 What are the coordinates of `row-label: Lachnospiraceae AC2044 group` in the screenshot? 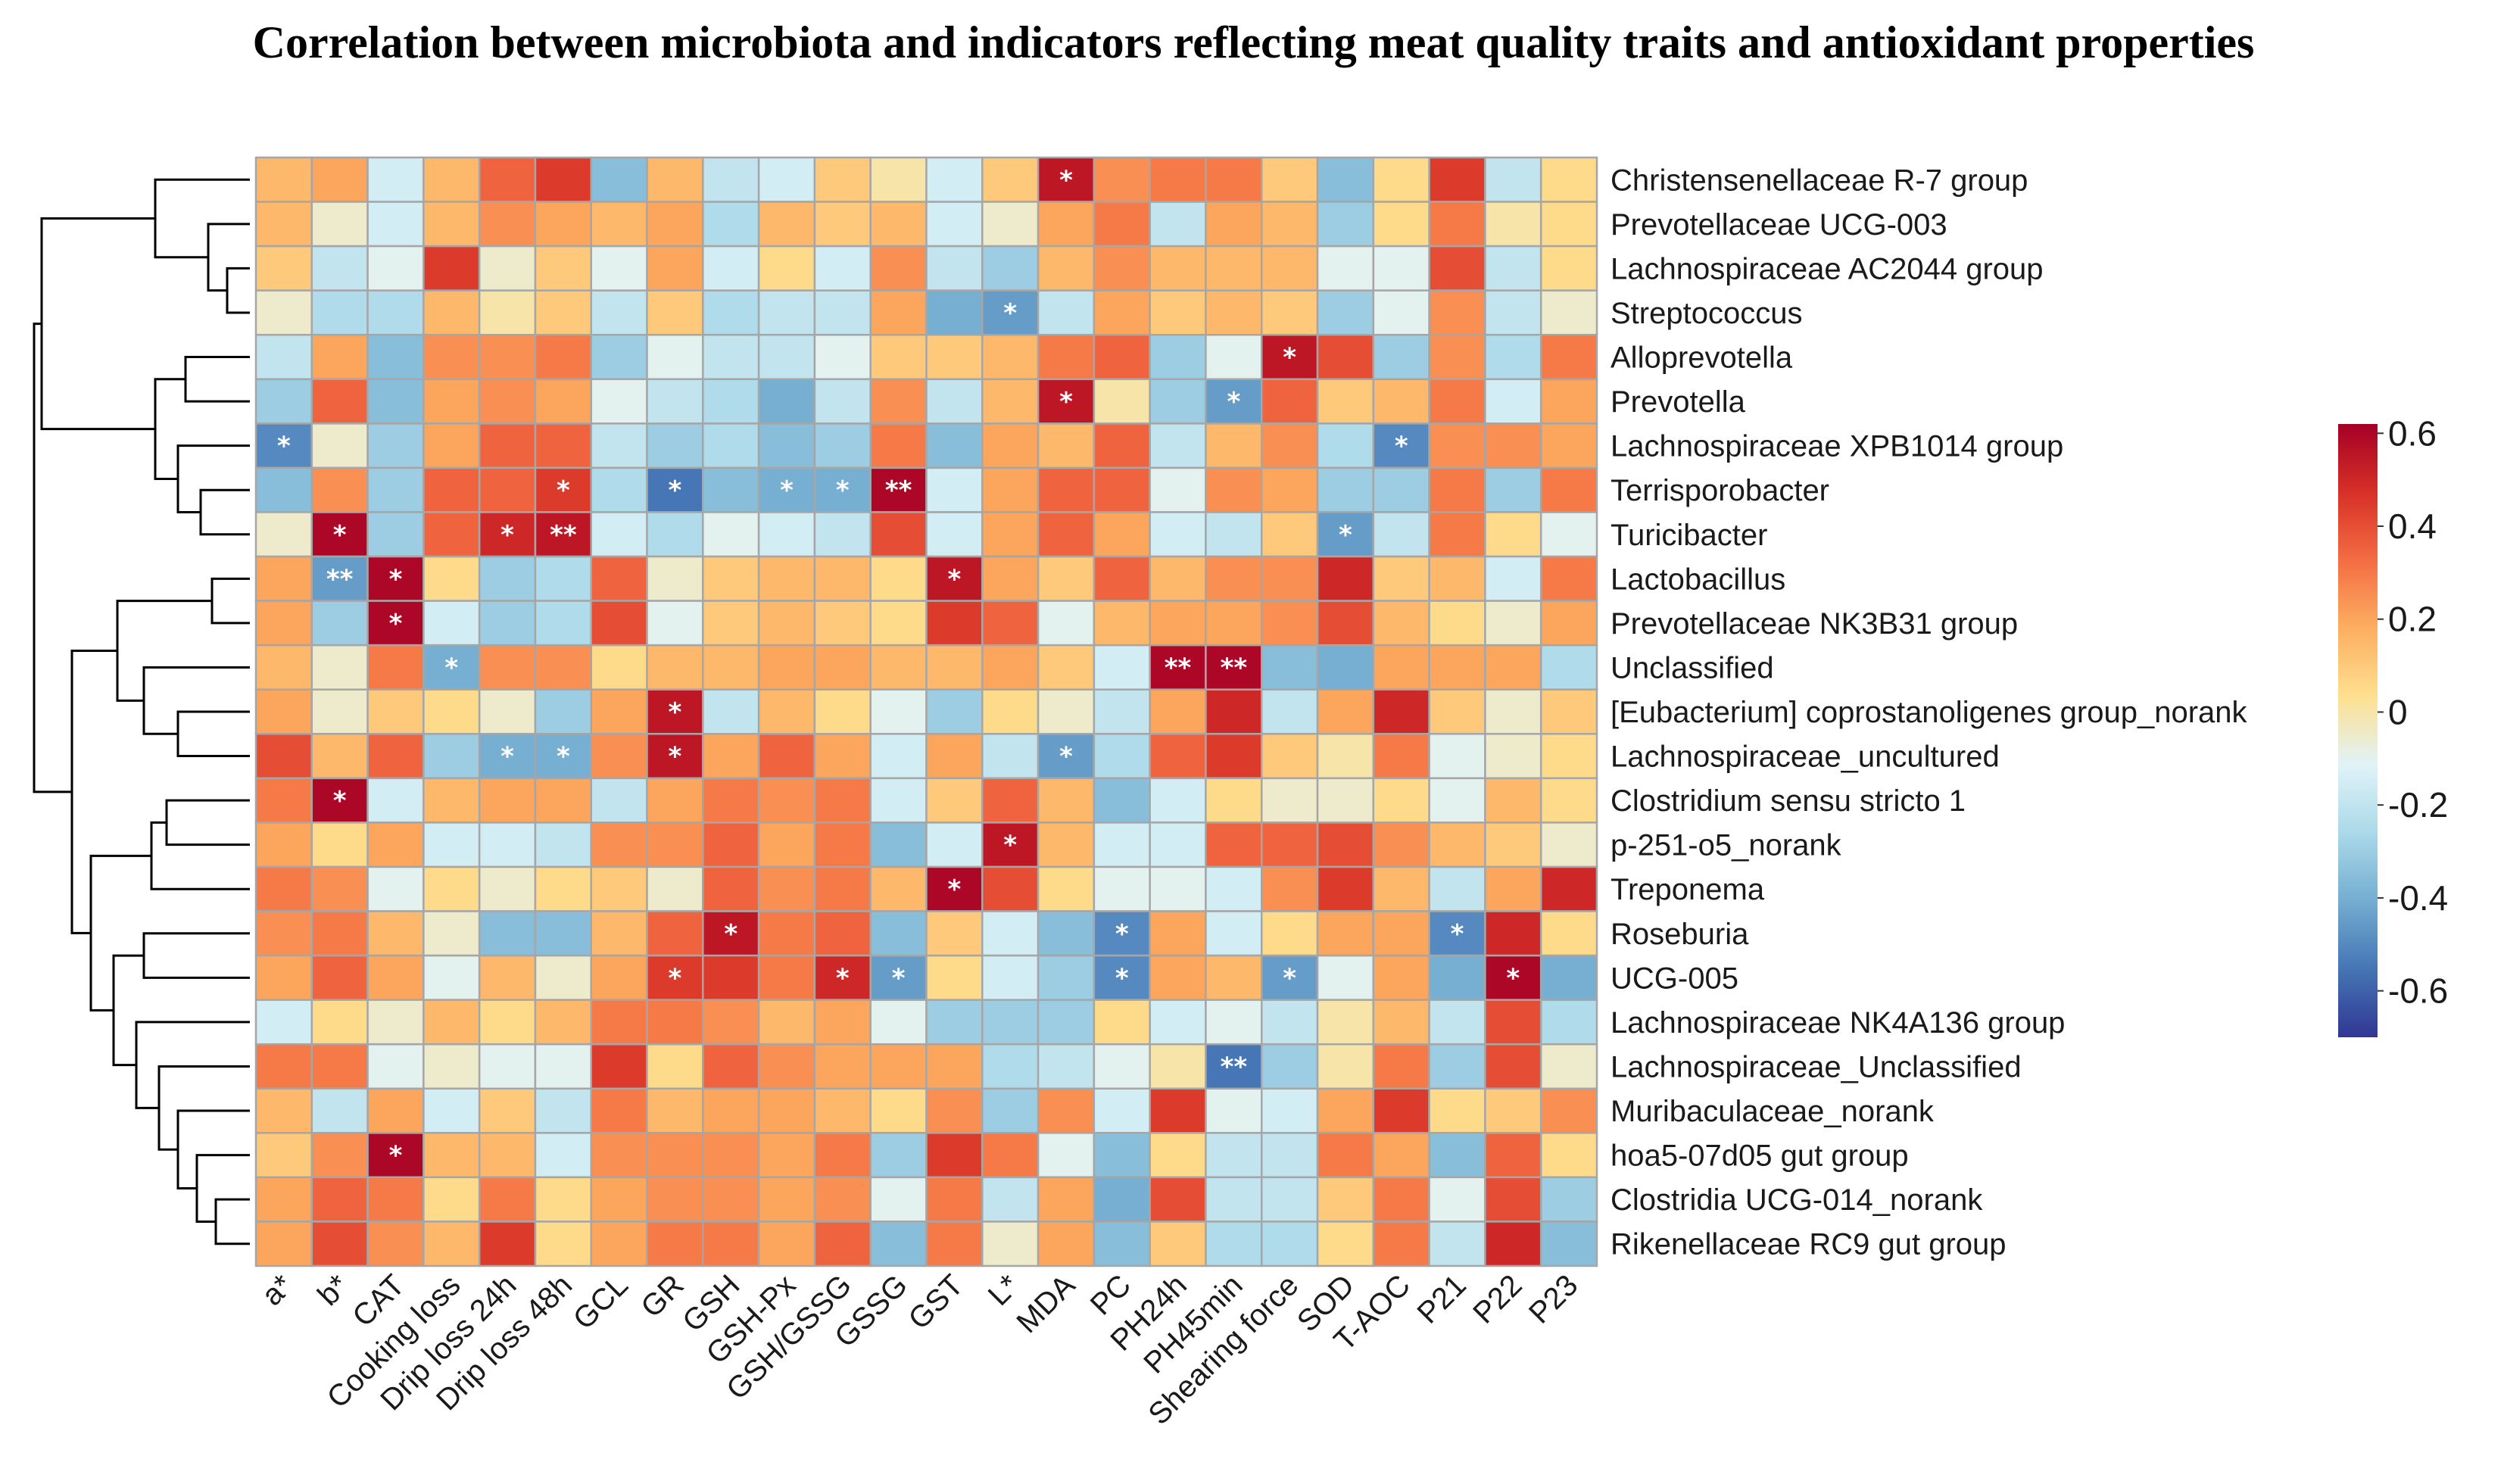 It's located at (1827, 268).